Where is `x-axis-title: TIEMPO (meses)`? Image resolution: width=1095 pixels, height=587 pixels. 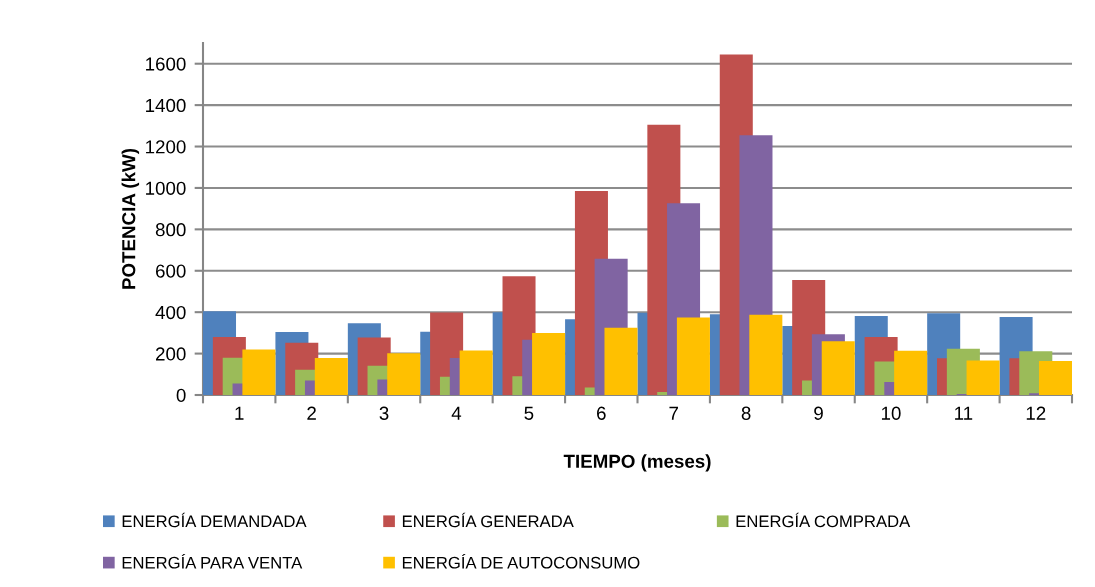
x-axis-title: TIEMPO (meses) is located at coordinates (637, 463).